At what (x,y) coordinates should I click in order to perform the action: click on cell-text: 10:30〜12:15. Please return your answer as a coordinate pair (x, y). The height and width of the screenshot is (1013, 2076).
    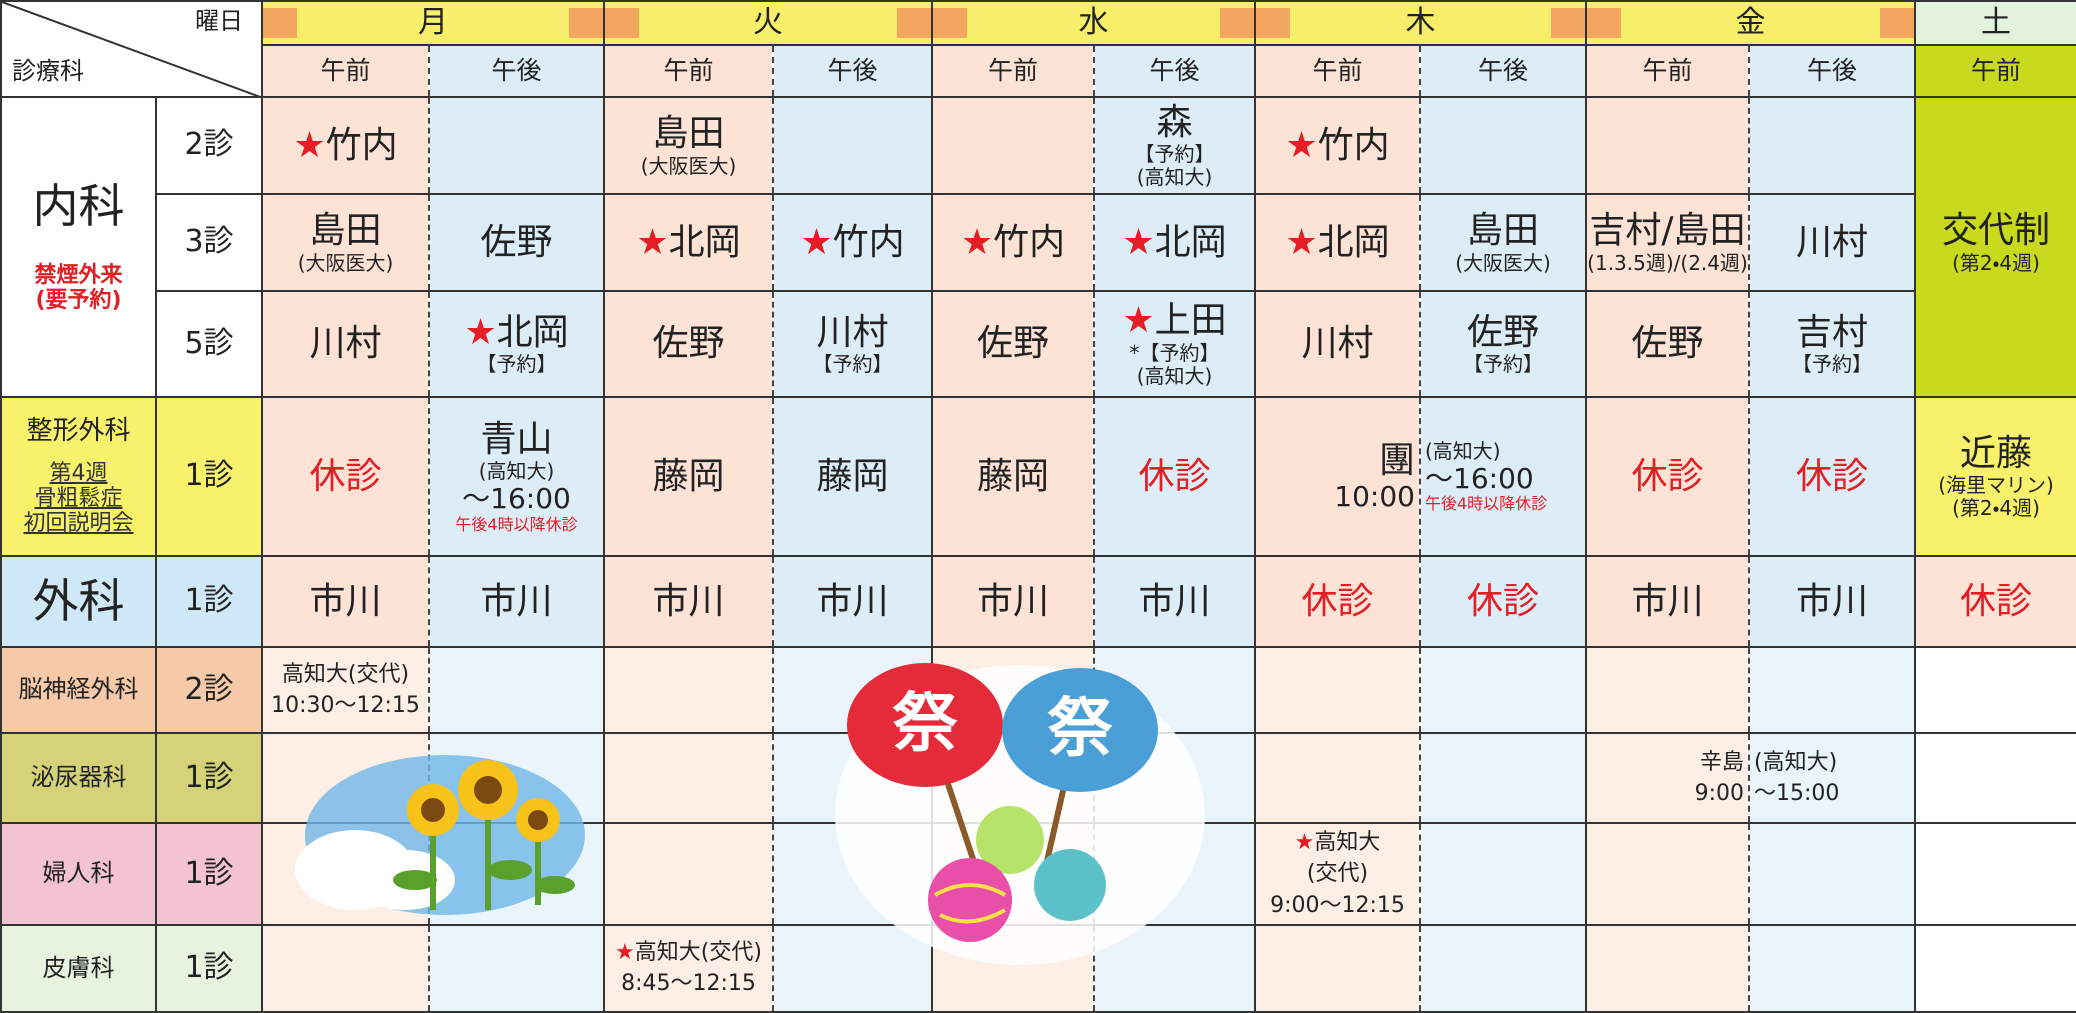
    Looking at the image, I should click on (345, 705).